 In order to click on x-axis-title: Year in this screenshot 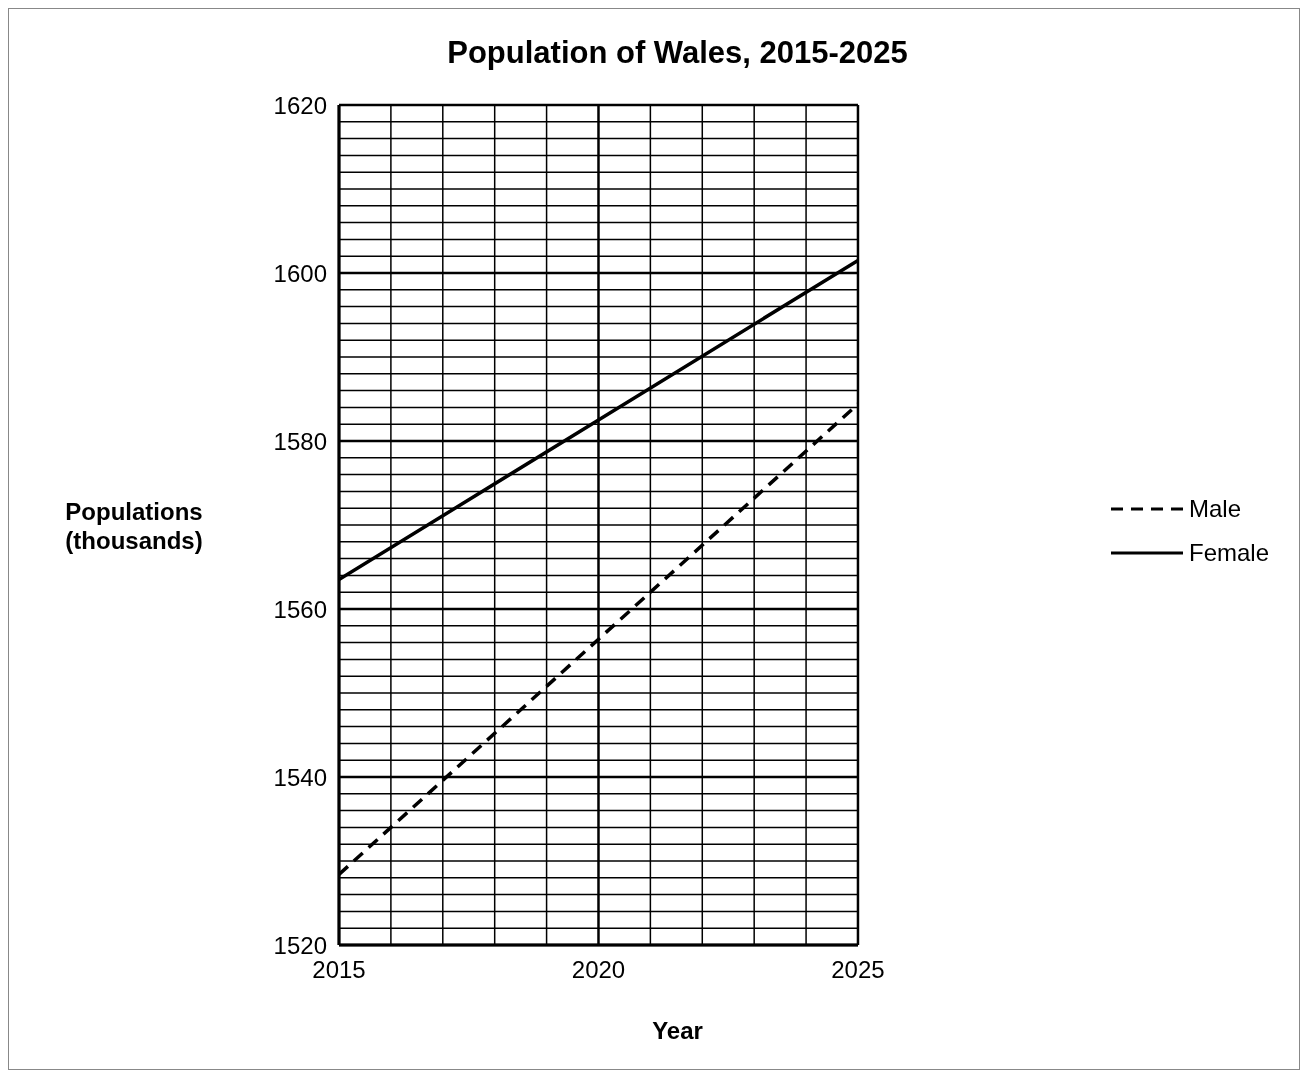, I will do `click(677, 1031)`.